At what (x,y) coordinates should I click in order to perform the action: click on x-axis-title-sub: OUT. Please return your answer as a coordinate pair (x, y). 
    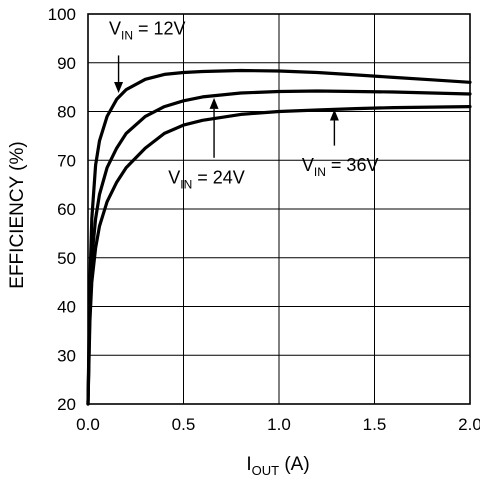
    Looking at the image, I should click on (266, 470).